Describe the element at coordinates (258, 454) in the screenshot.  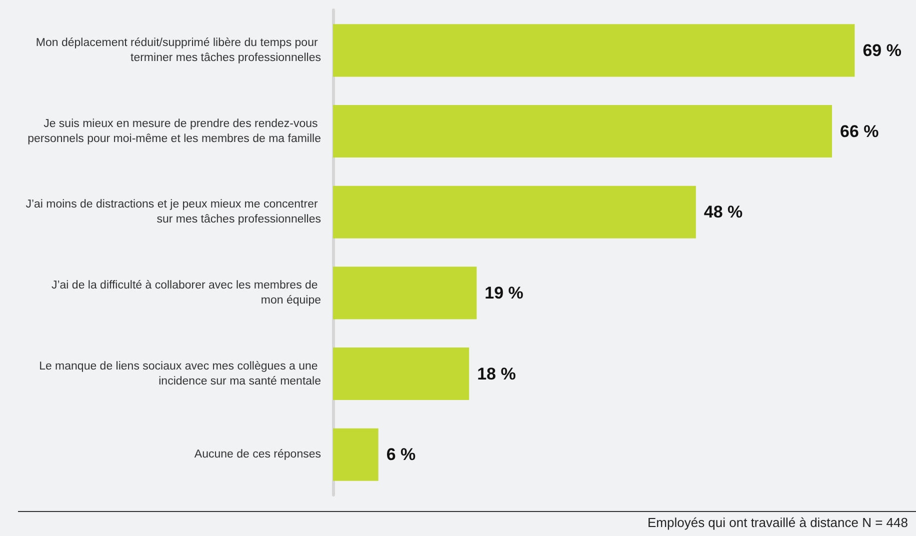
I see `y-tick-label: Aucune de ces réponses` at that location.